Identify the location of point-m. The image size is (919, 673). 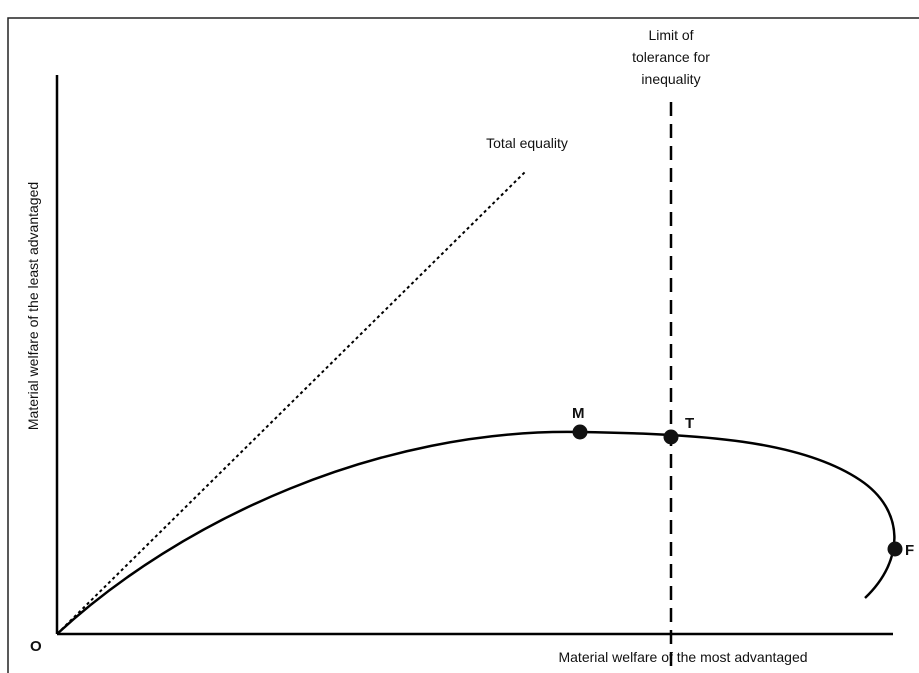
(580, 432).